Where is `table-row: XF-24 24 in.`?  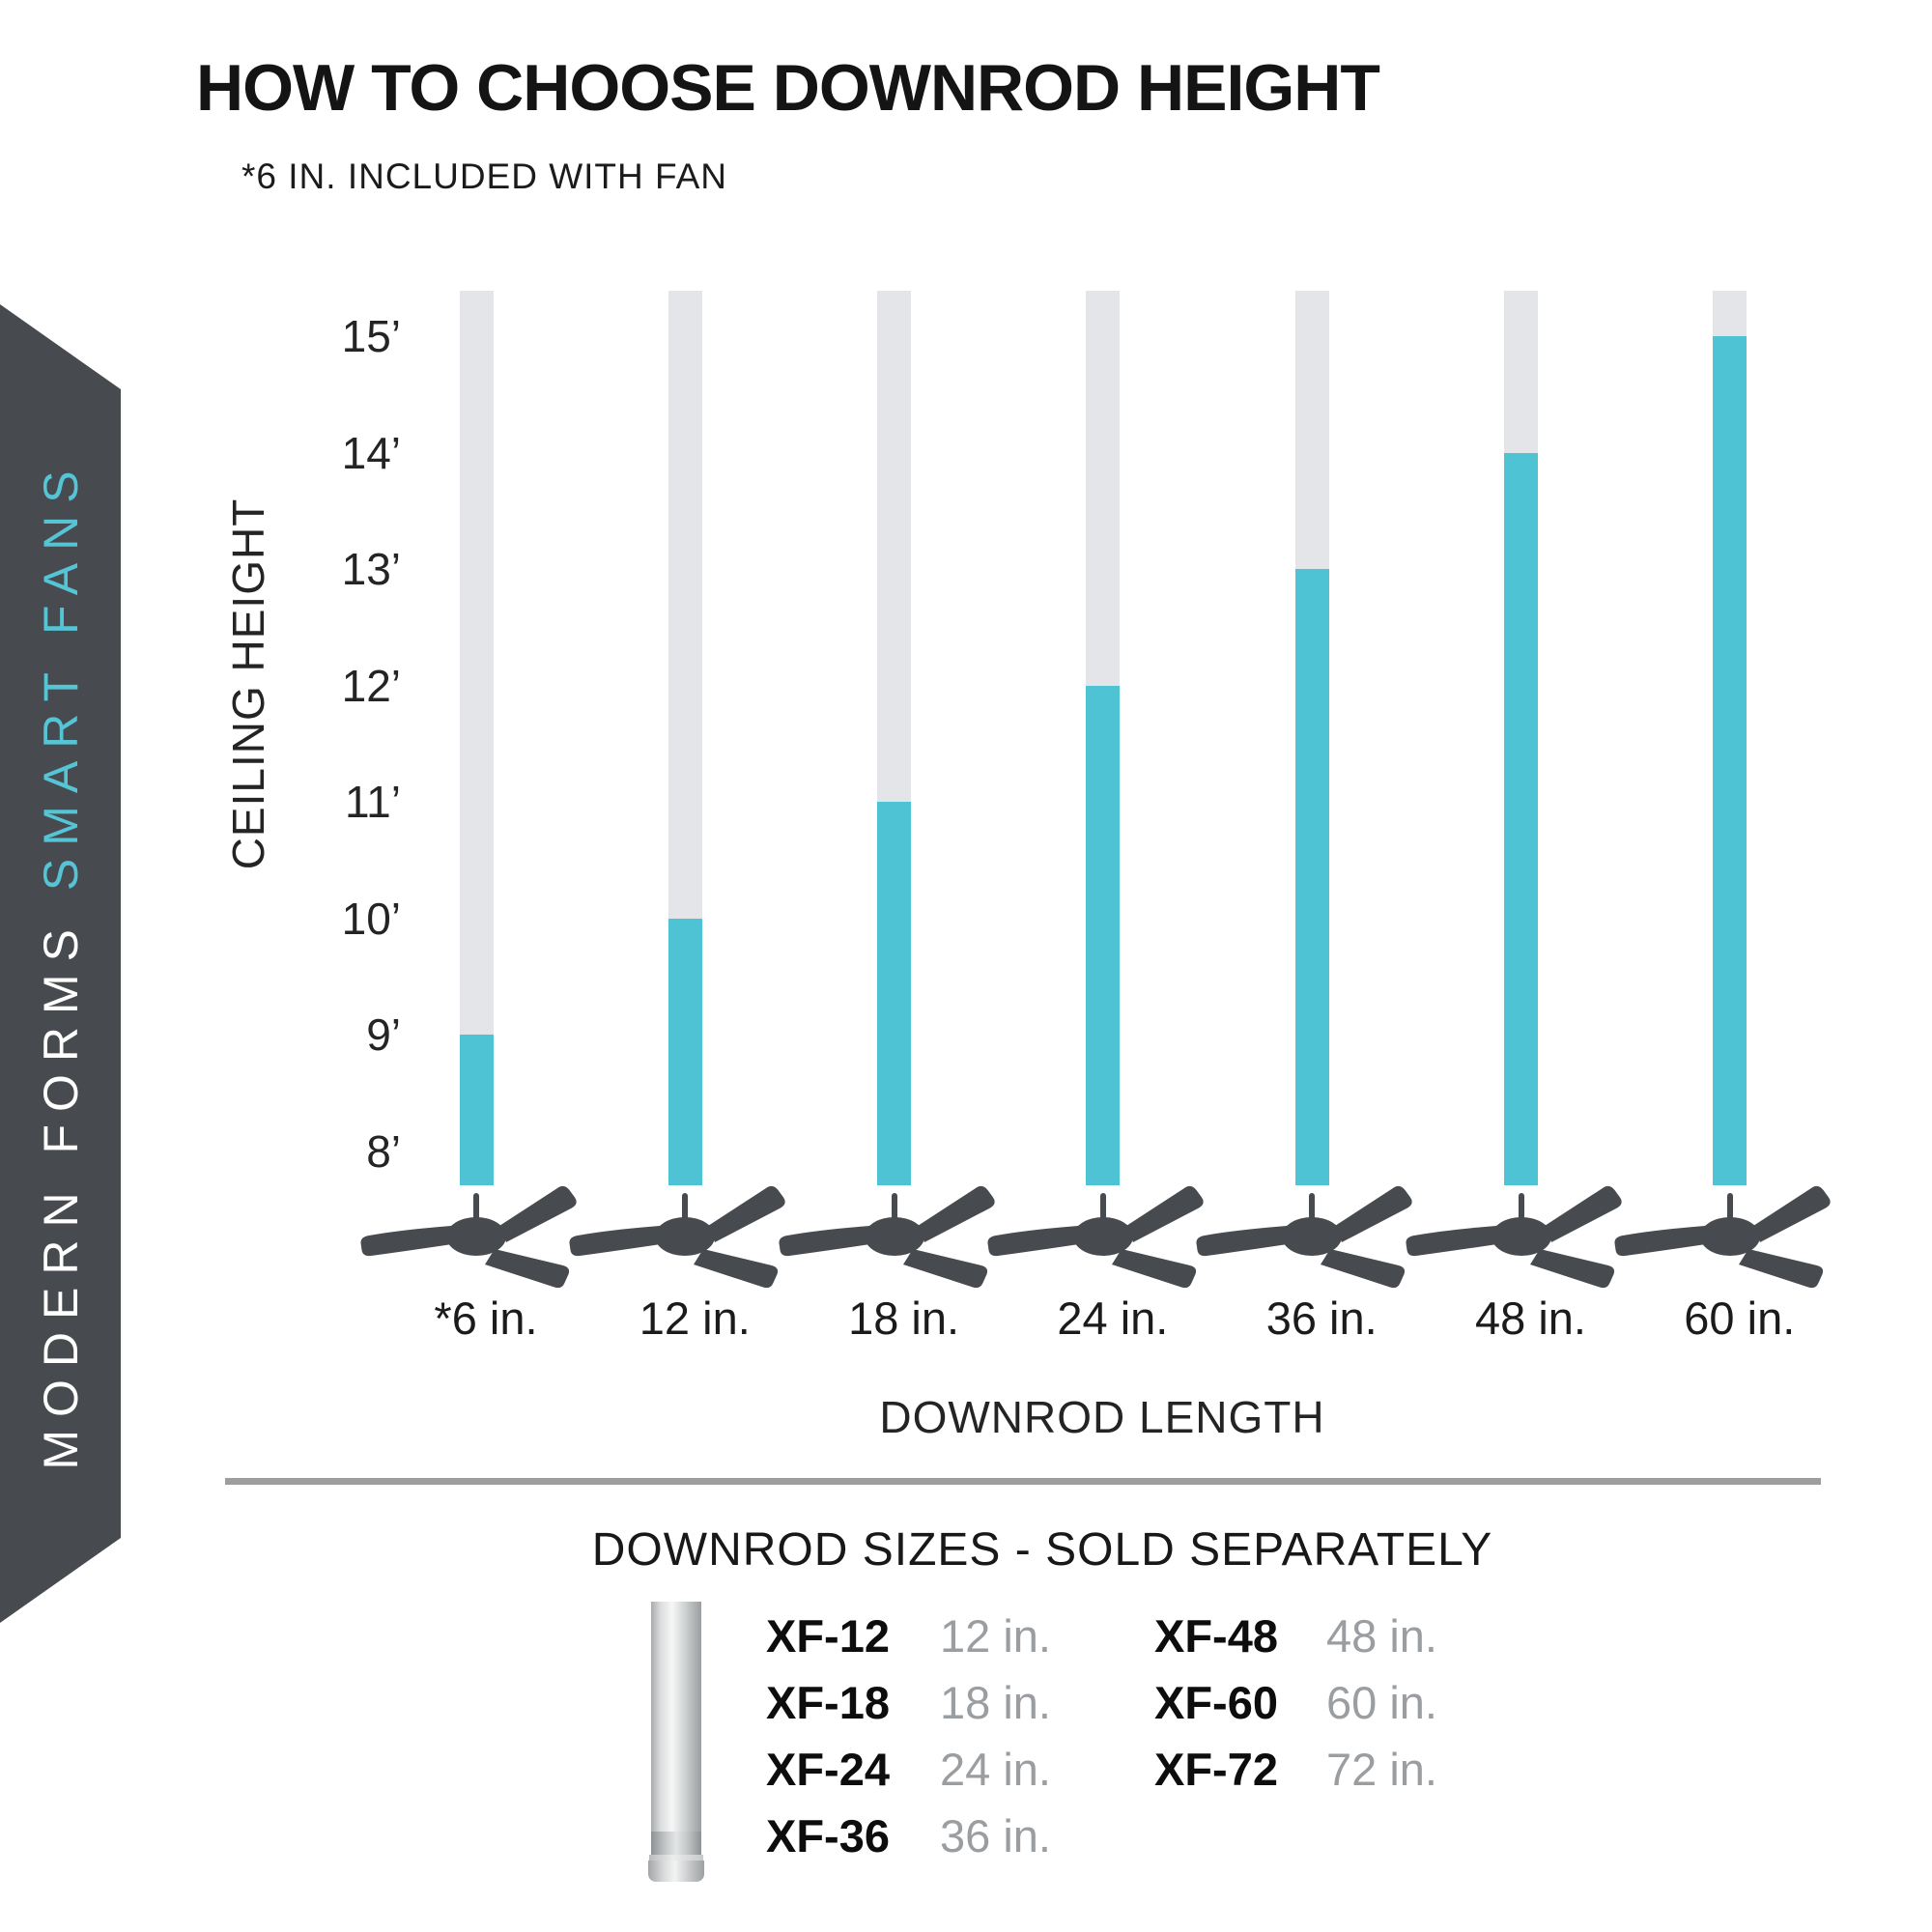
table-row: XF-24 24 in. is located at coordinates (908, 1769).